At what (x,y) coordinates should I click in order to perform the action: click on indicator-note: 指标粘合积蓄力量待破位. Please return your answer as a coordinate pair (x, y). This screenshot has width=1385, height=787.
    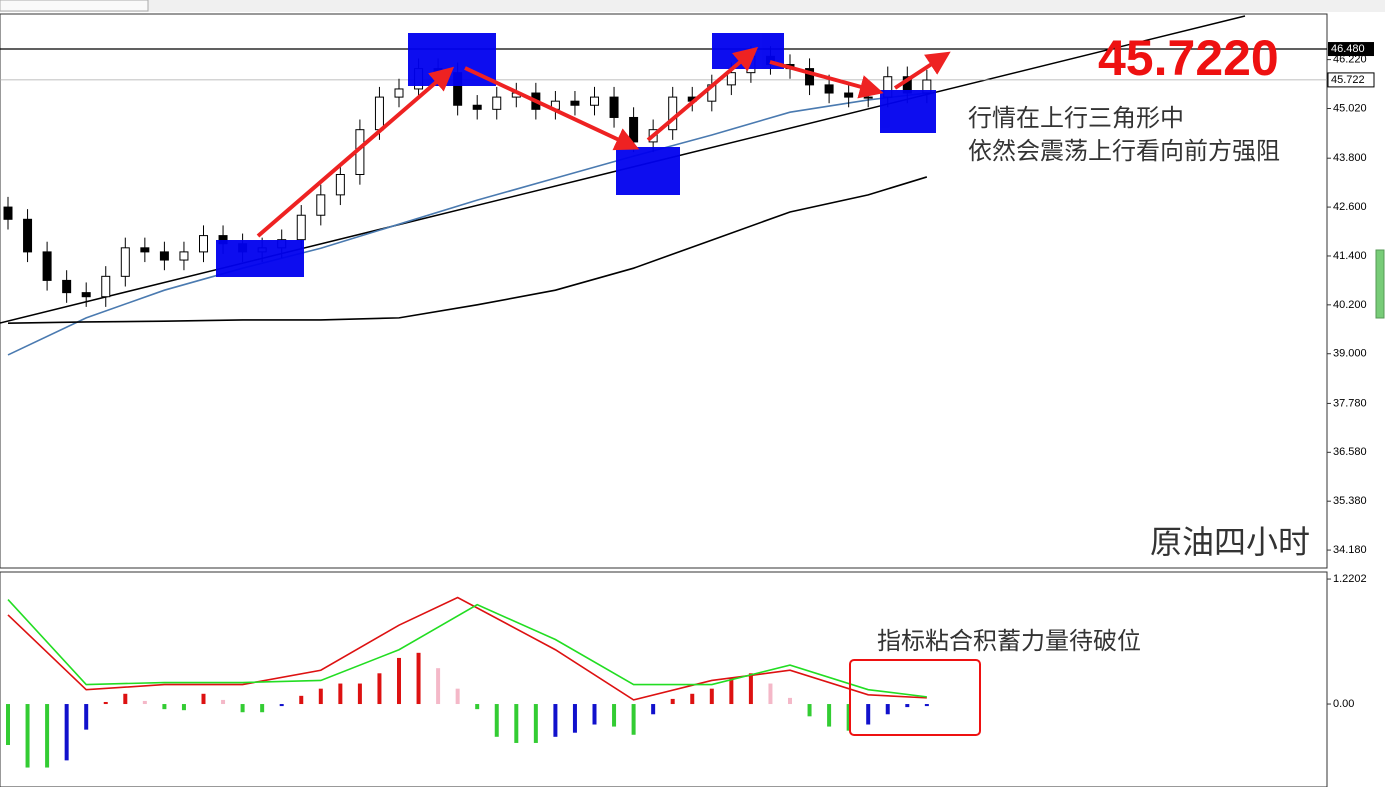
    Looking at the image, I should click on (1009, 641).